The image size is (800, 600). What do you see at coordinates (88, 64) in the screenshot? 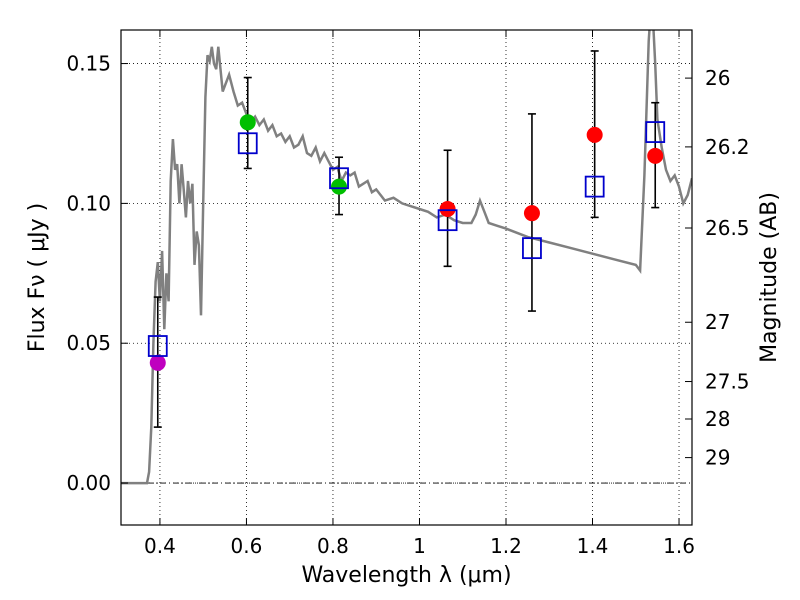
I see `y-tick-label: 0.15` at bounding box center [88, 64].